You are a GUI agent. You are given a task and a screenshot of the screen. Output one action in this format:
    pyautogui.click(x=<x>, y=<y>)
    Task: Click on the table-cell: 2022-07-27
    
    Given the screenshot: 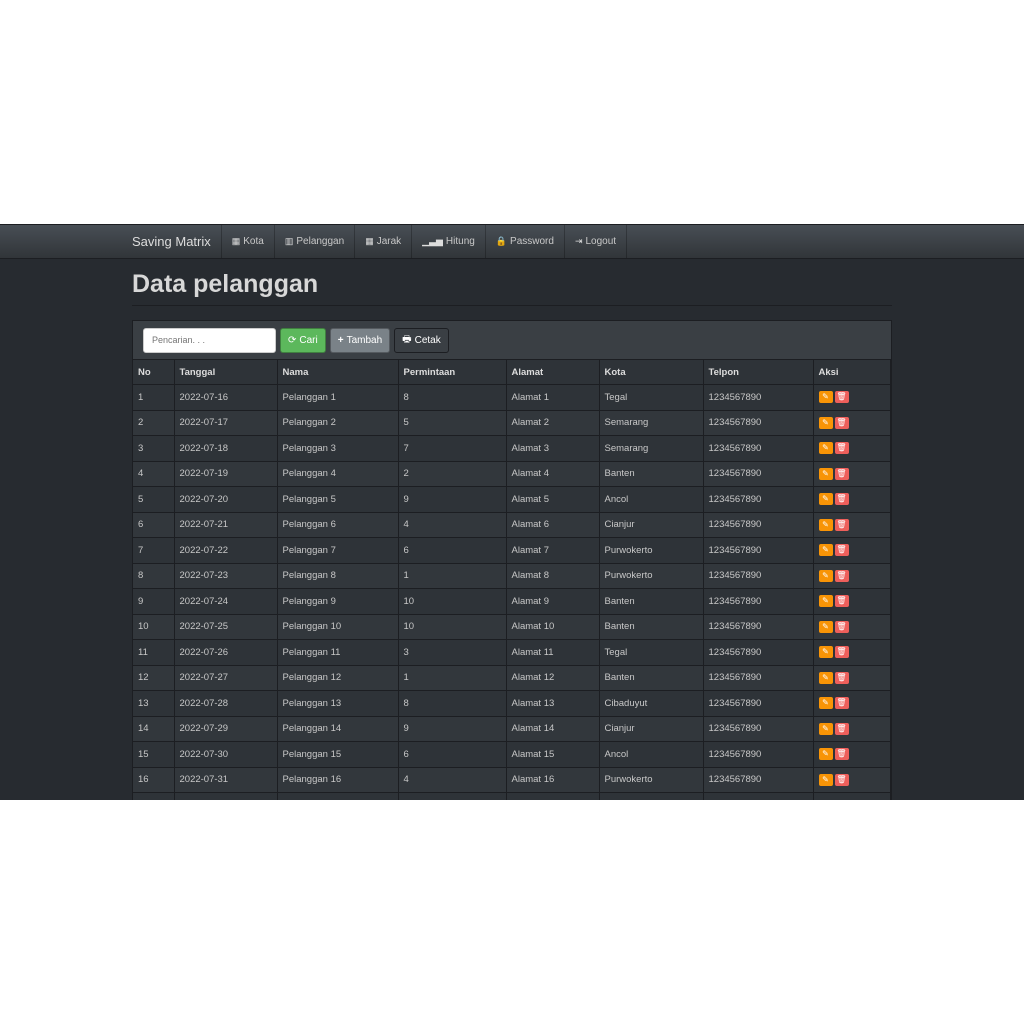 What is the action you would take?
    pyautogui.click(x=226, y=677)
    